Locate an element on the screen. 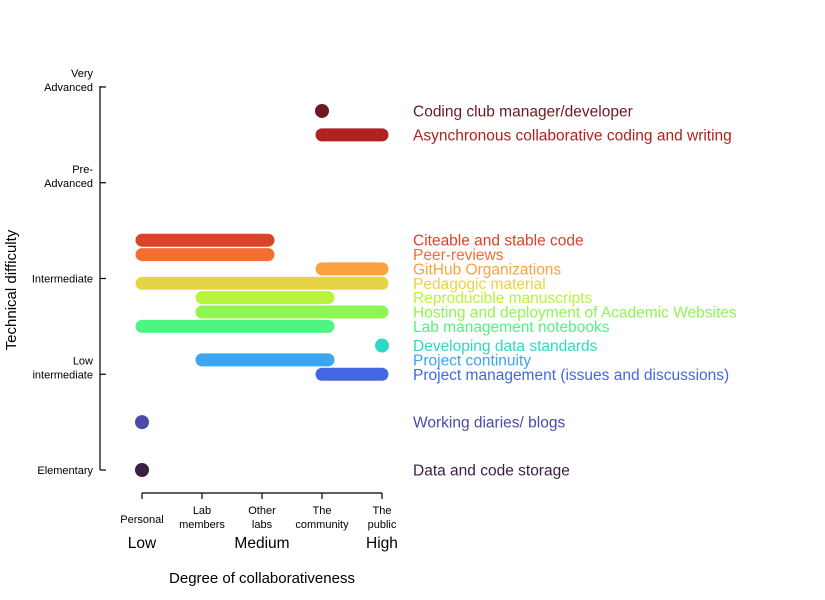  x-tick-label: labs is located at coordinates (262, 525).